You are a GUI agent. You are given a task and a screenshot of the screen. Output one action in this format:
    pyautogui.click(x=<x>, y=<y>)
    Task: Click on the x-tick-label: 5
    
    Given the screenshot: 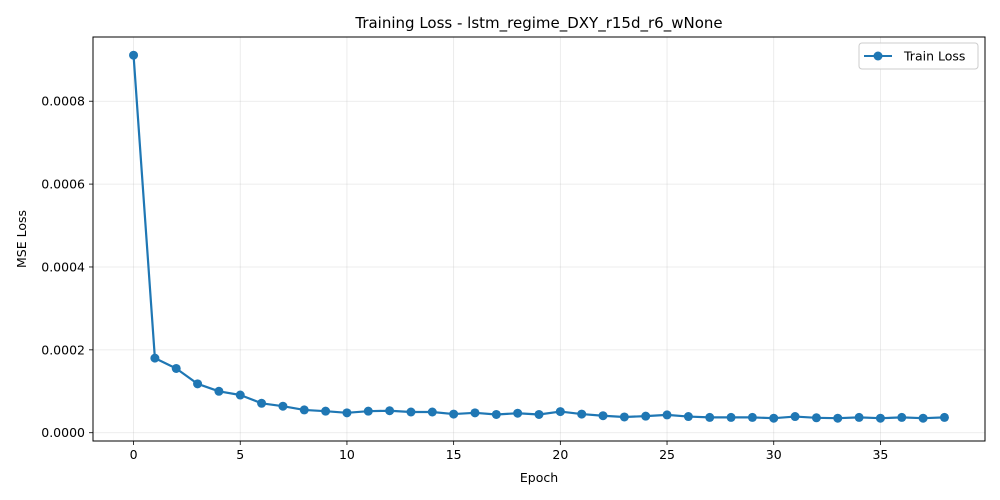 What is the action you would take?
    pyautogui.click(x=240, y=454)
    